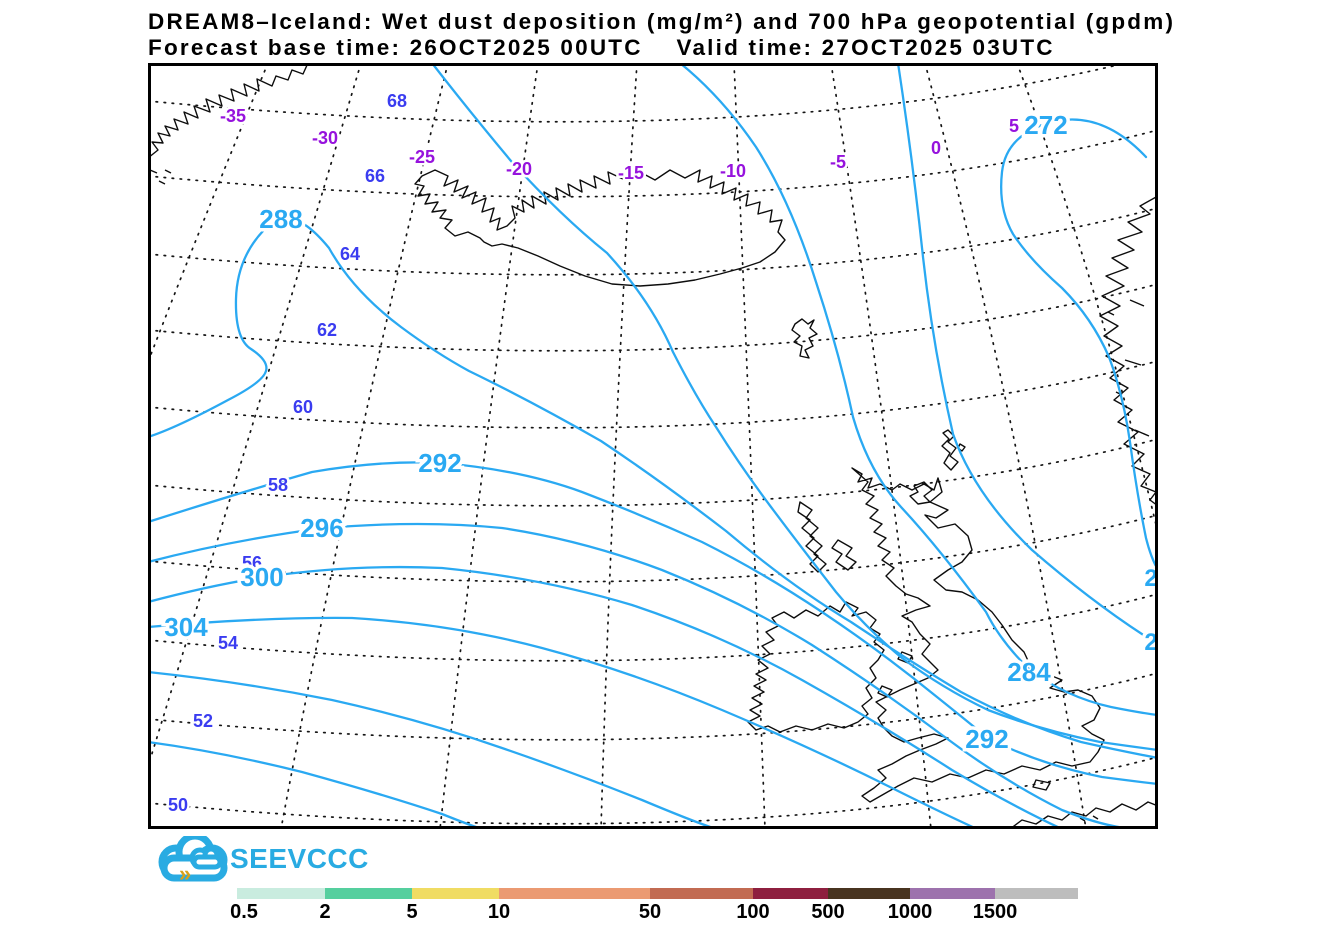 The height and width of the screenshot is (925, 1329). I want to click on contour-label-272: 272, so click(1045, 125).